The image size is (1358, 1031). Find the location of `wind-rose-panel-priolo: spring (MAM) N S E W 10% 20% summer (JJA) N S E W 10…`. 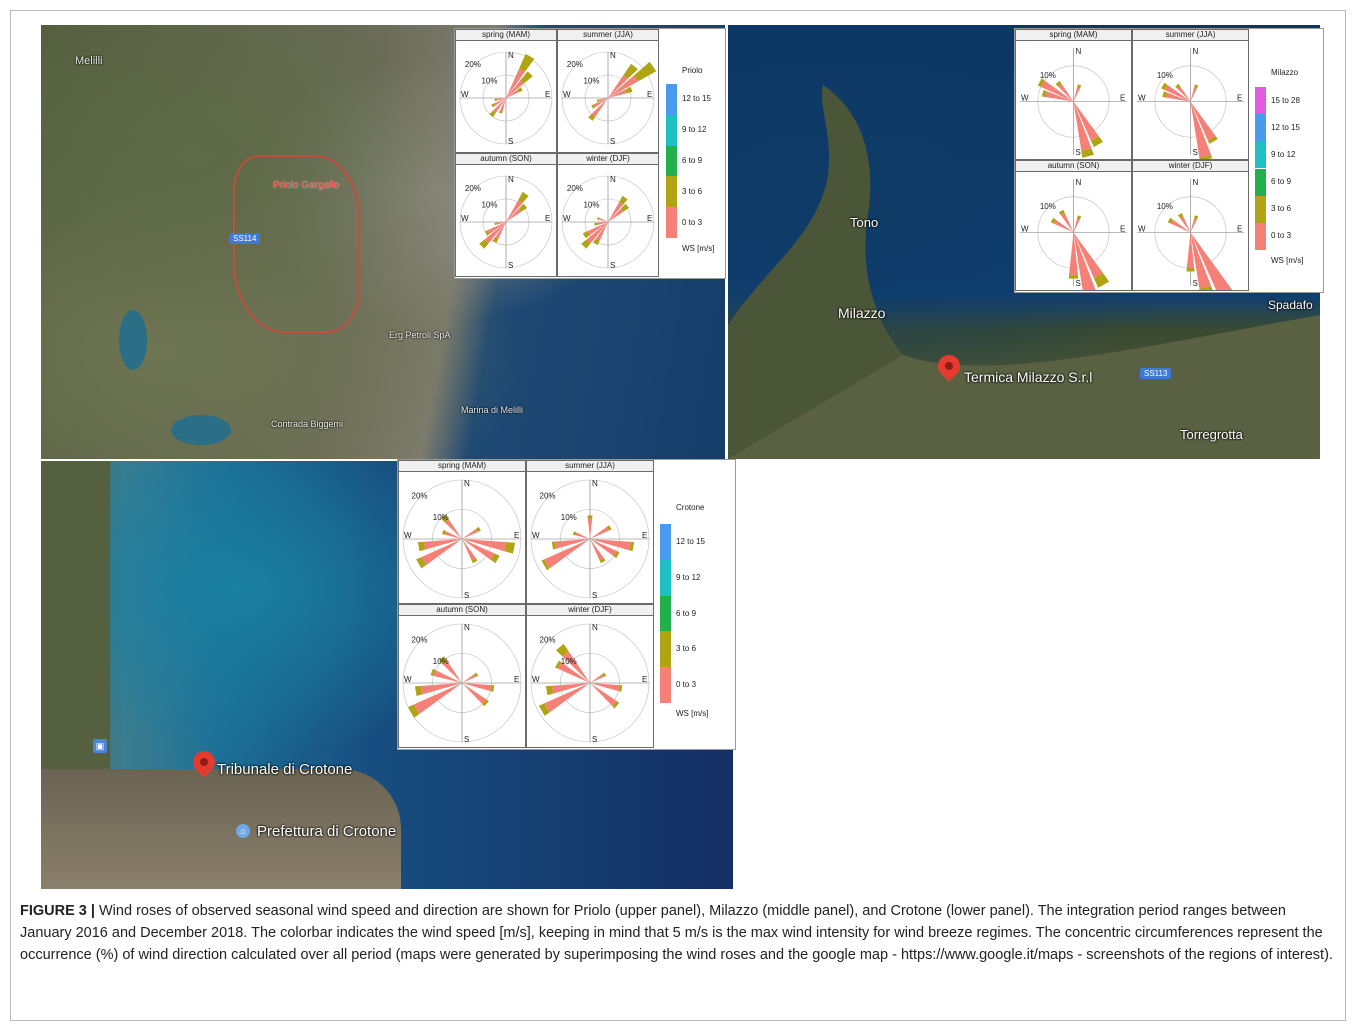

wind-rose-panel-priolo: spring (MAM) N S E W 10% 20% summer (JJA) N S E W 10… is located at coordinates (590, 153).